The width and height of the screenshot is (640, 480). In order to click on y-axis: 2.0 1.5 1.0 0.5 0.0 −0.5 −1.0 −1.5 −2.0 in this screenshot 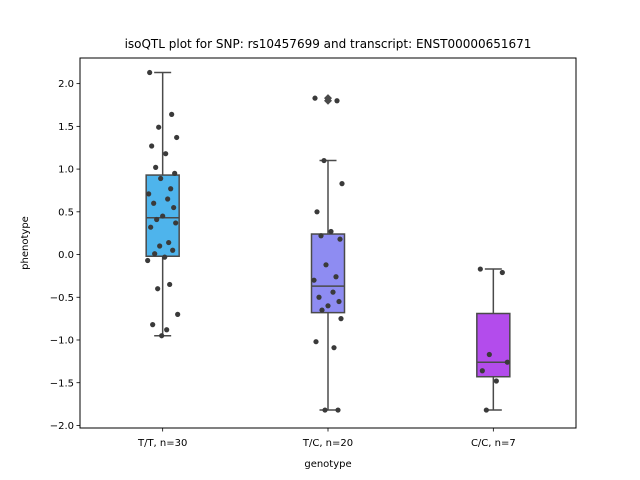, I will do `click(65, 255)`.